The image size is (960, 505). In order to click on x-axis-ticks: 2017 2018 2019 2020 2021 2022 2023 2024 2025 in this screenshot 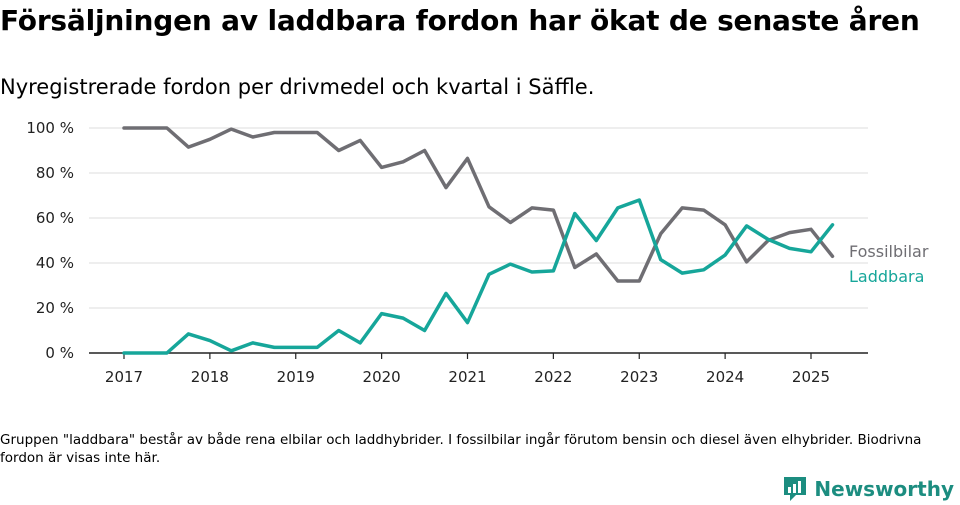, I will do `click(467, 369)`.